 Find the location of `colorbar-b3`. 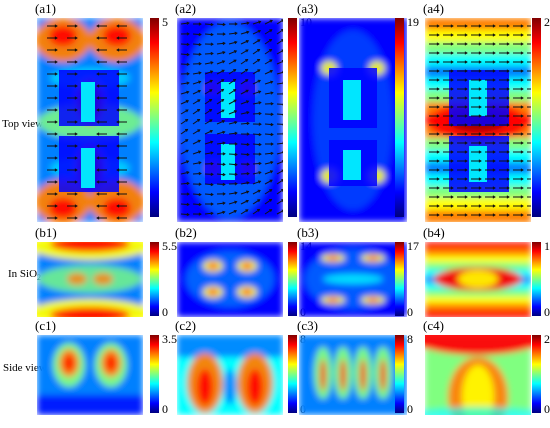

colorbar-b3 is located at coordinates (399, 279).